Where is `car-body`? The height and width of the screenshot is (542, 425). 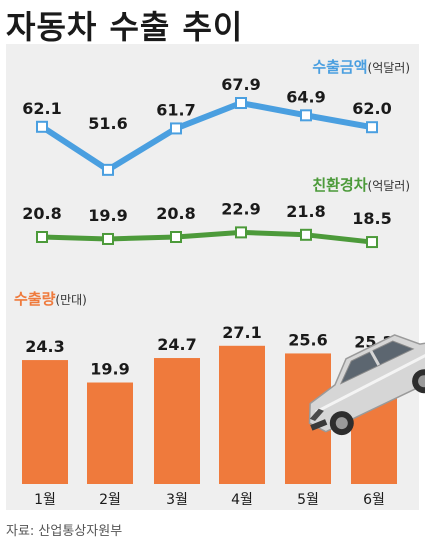
car-body is located at coordinates (366, 383).